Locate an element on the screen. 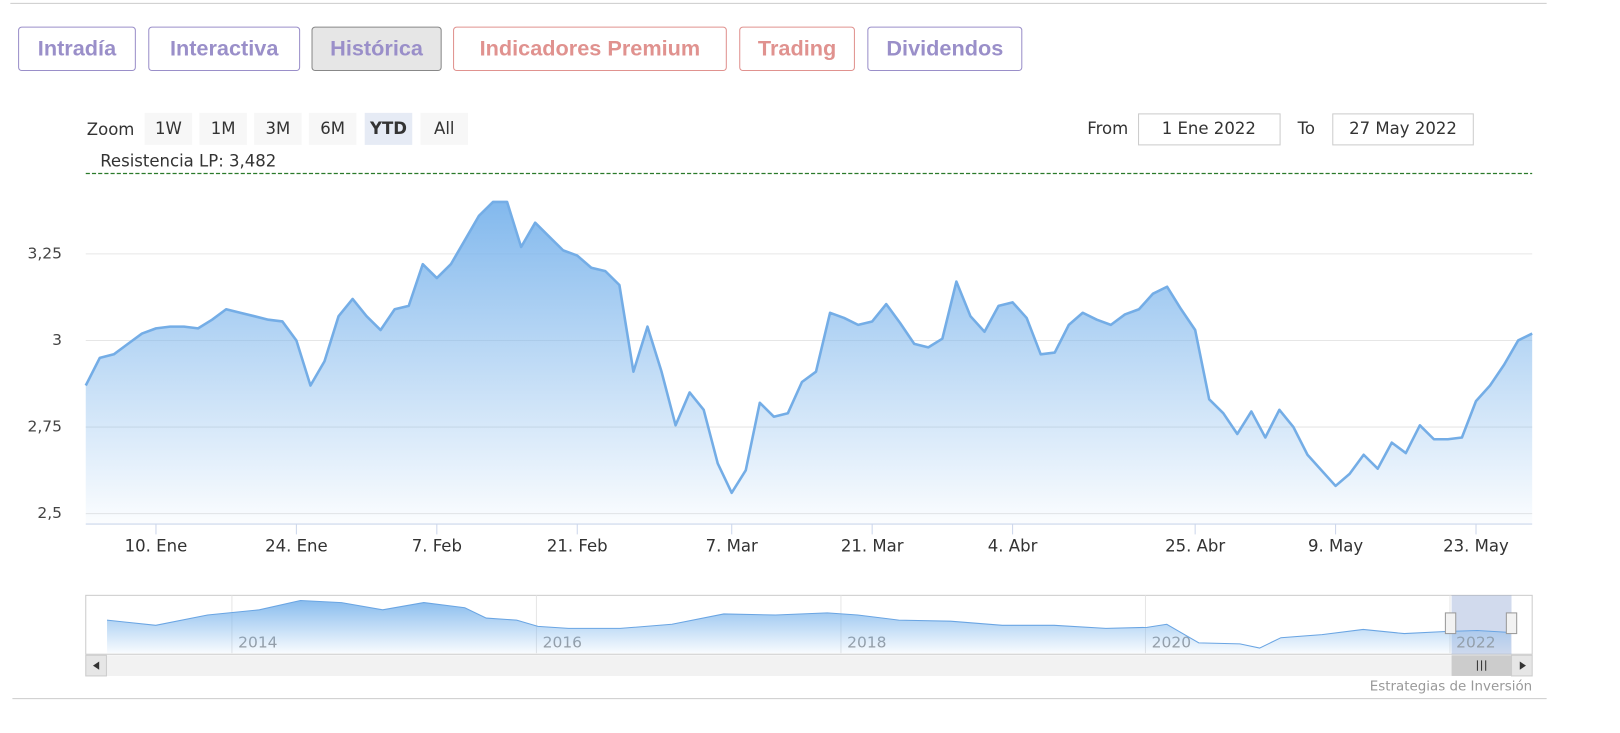 The image size is (1620, 733). y-tick-label: 2,75 is located at coordinates (45, 427).